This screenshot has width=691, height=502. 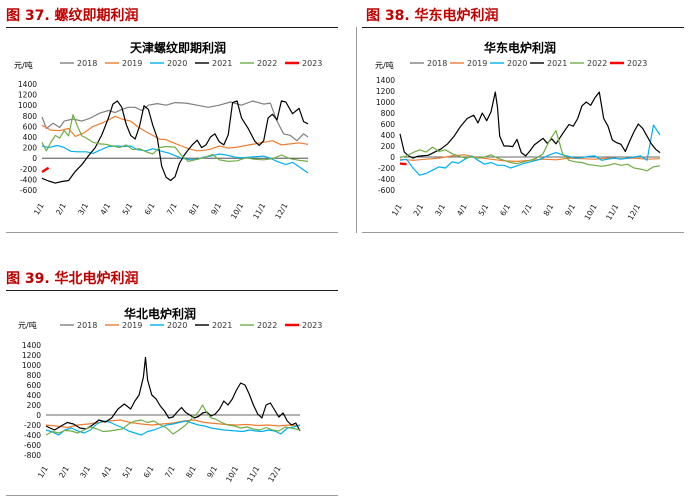 I want to click on panel-divider, so click(x=356, y=130).